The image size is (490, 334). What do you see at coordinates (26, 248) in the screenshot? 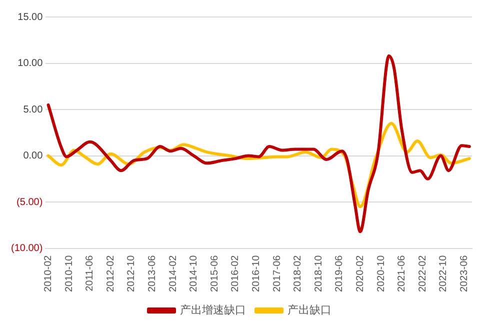
I see `y-tick-label: (10.00)` at bounding box center [26, 248].